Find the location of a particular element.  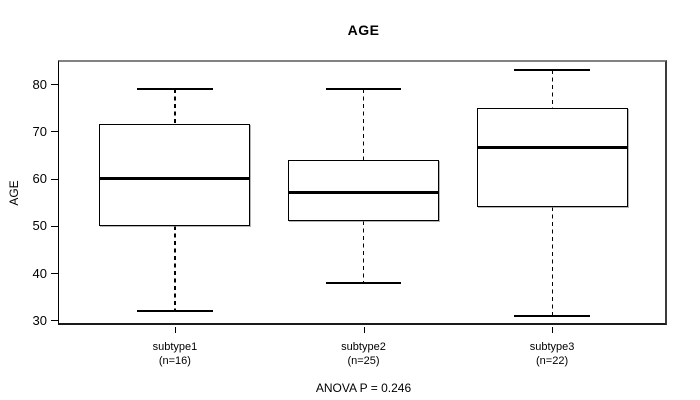

y-axis-tick-label: 70 is located at coordinates (39, 131).